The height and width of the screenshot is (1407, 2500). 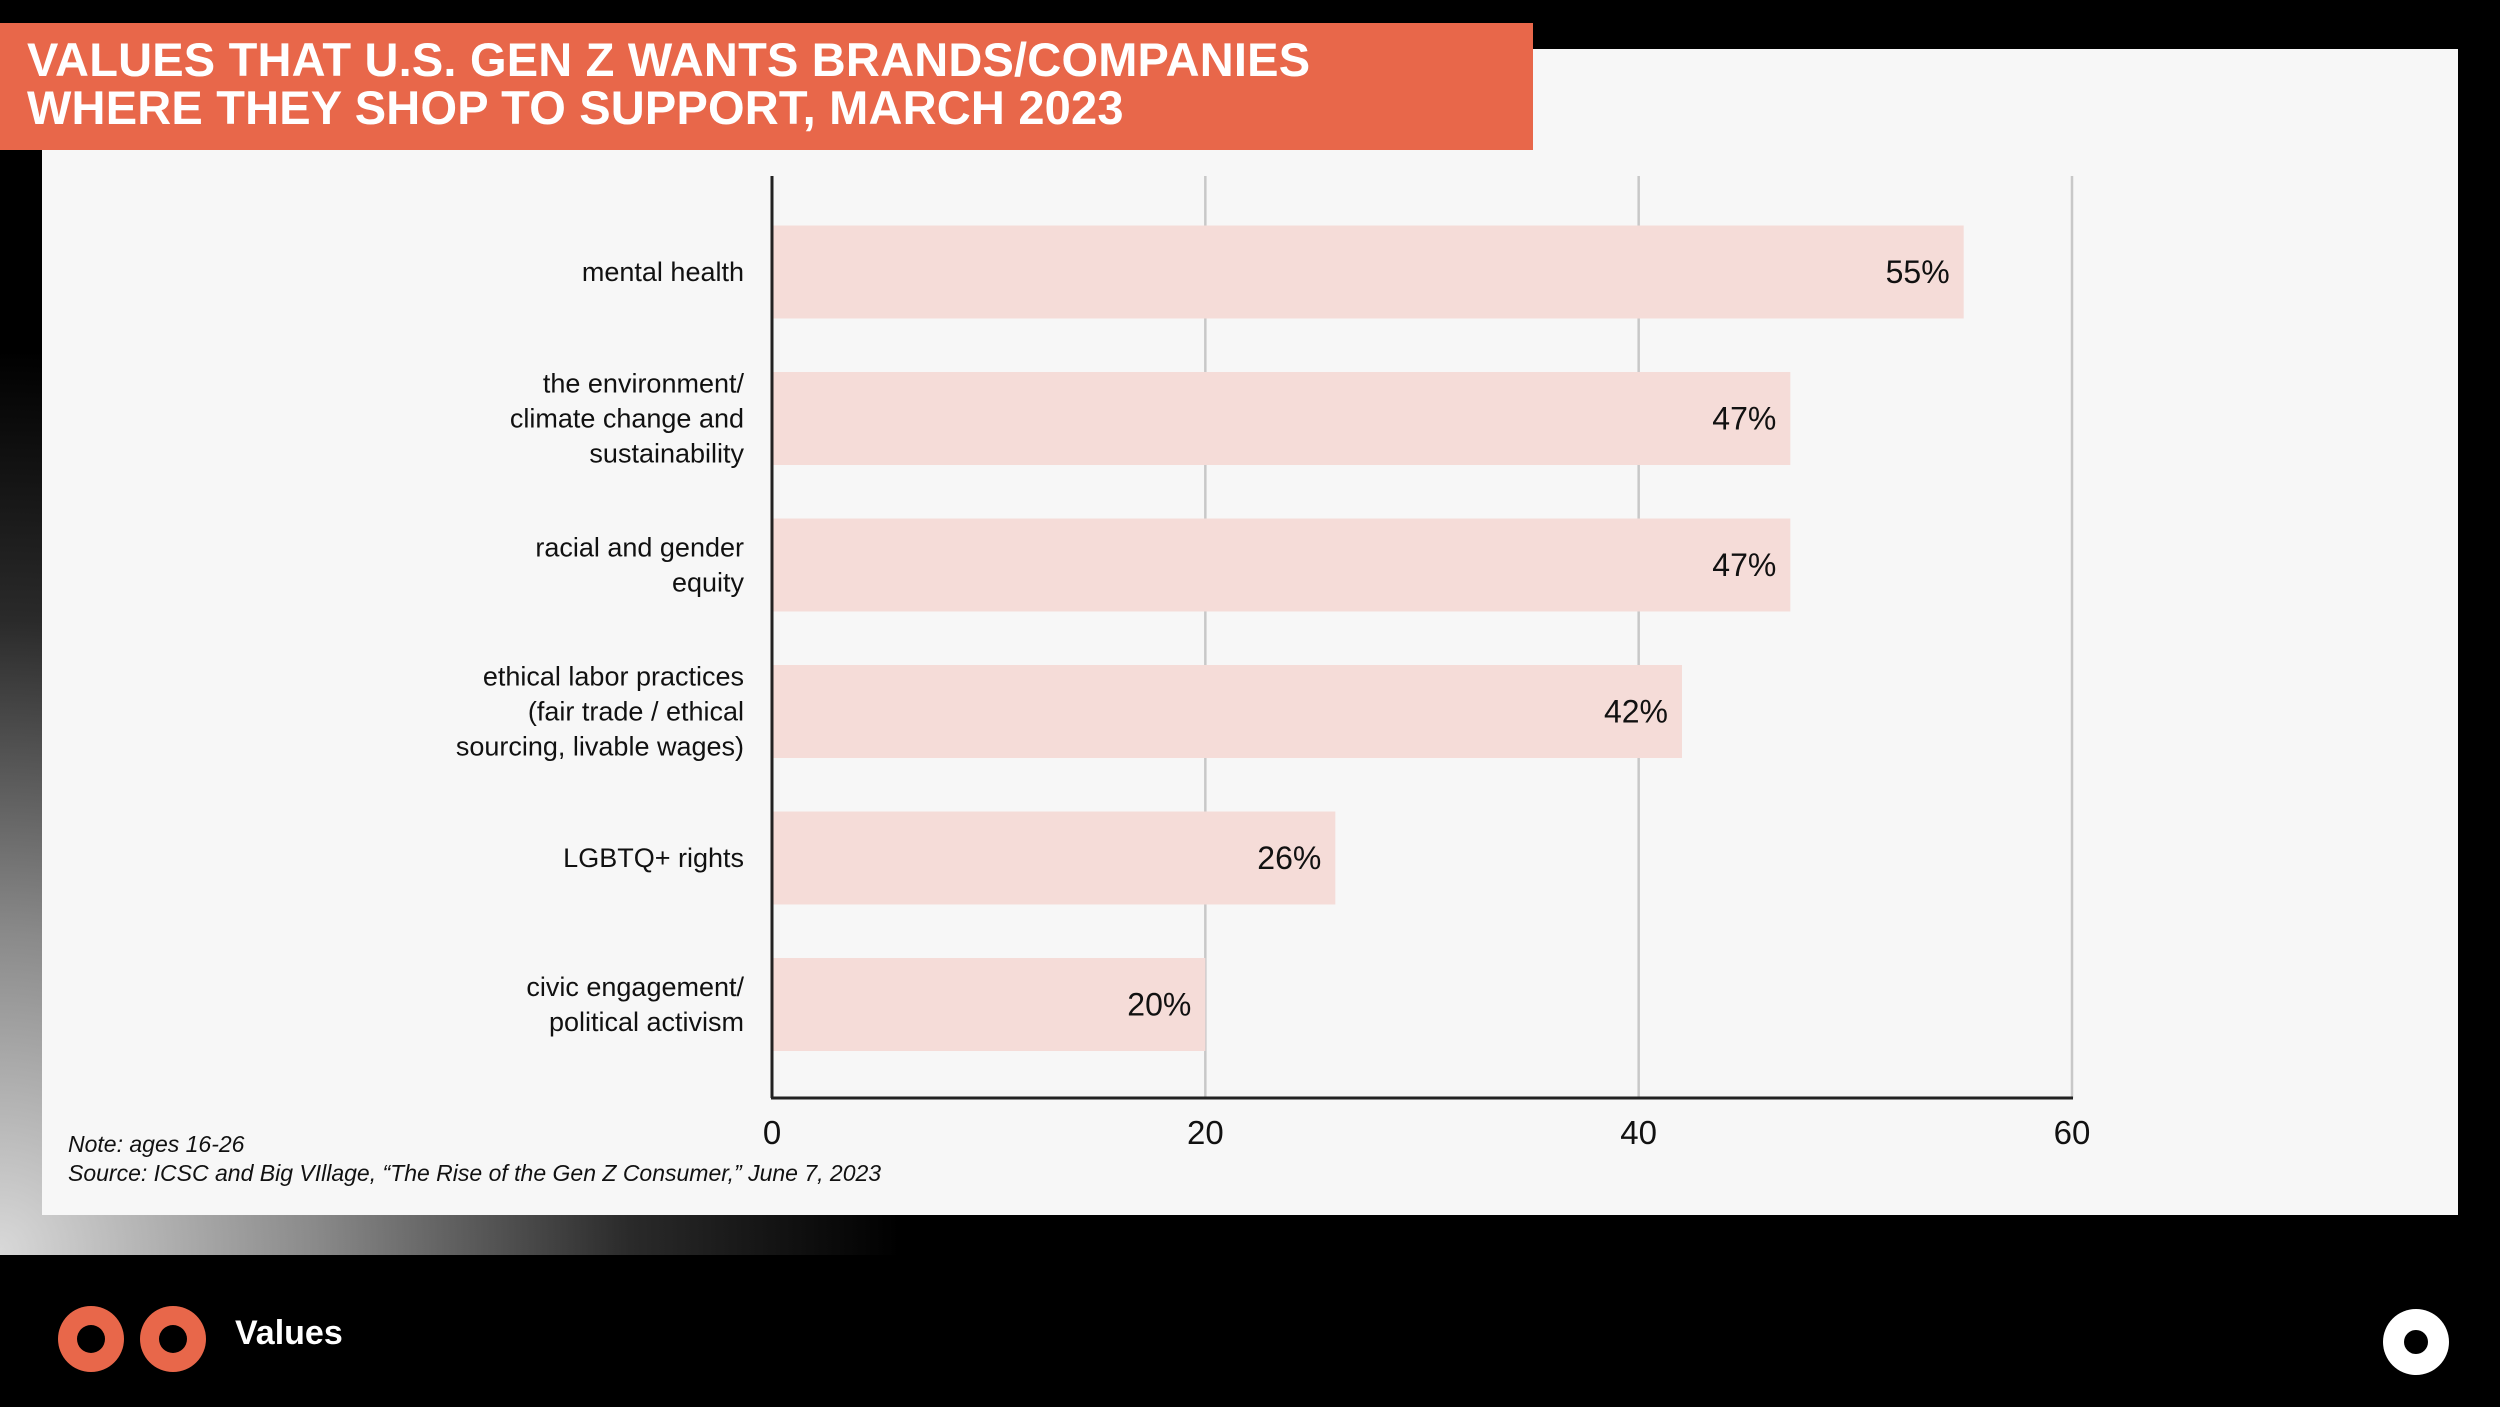 I want to click on x-tick-label: 20, so click(x=1205, y=1132).